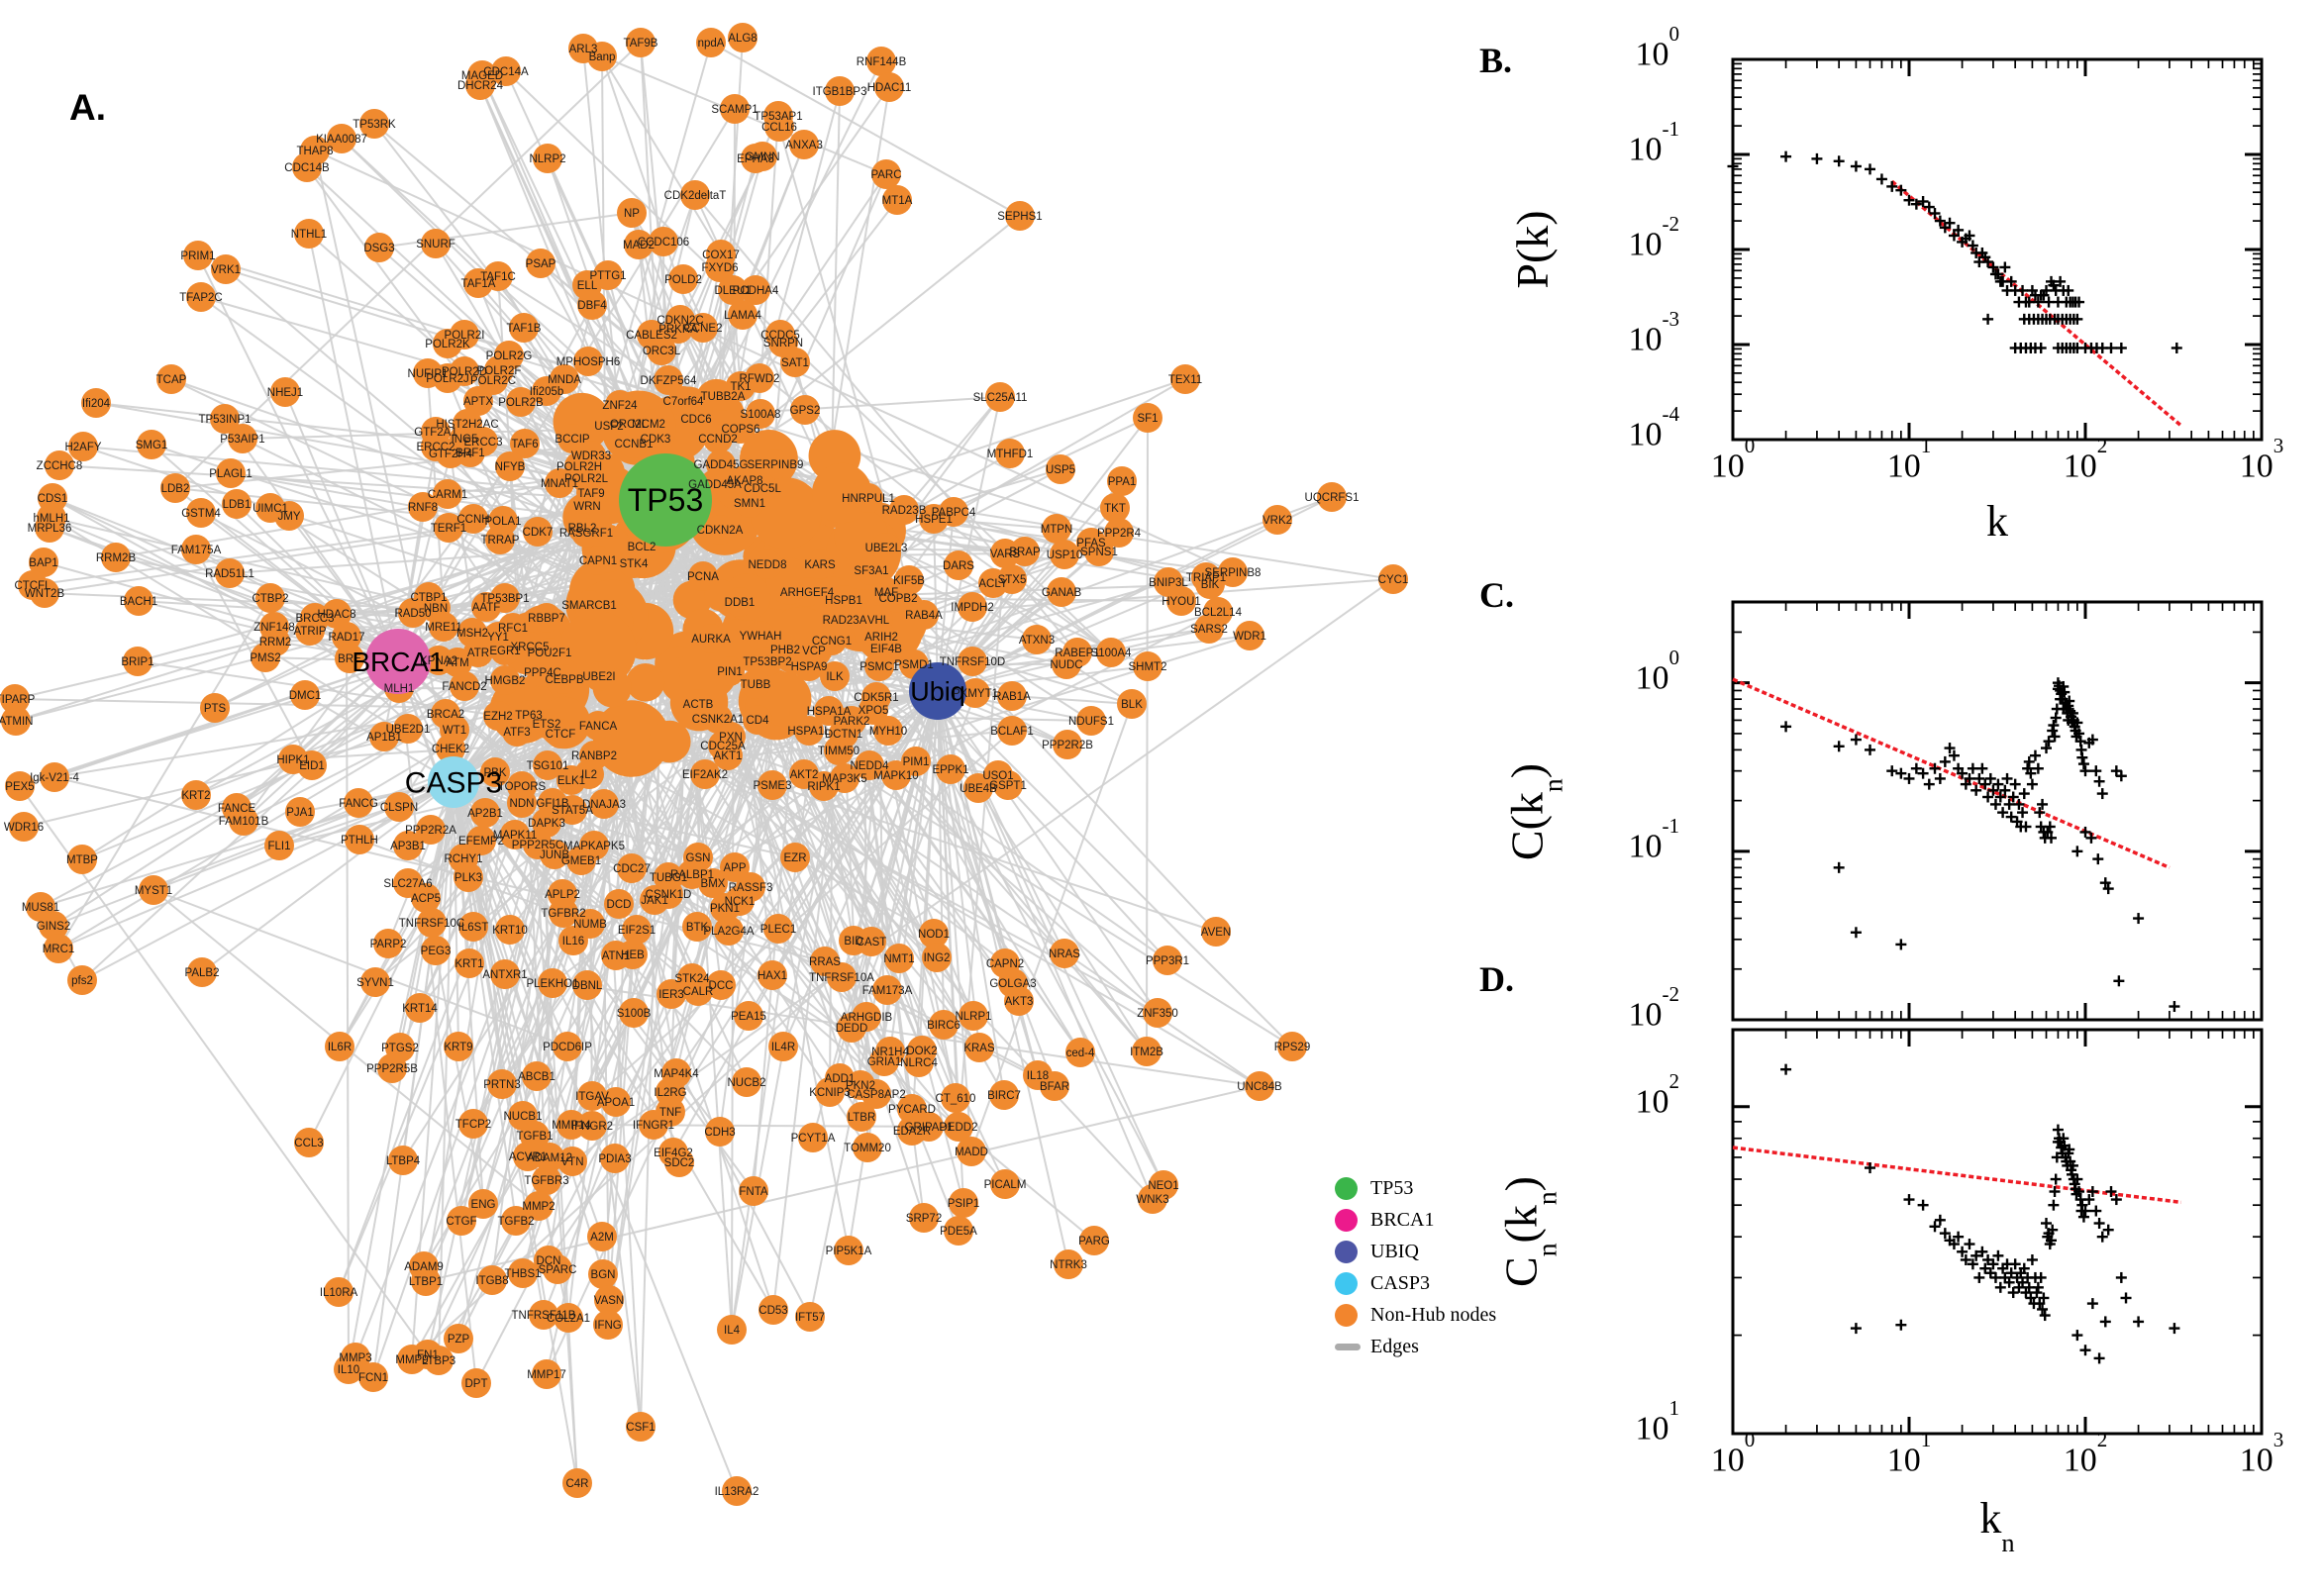  What do you see at coordinates (307, 168) in the screenshot?
I see `network-node-label: CDC14B` at bounding box center [307, 168].